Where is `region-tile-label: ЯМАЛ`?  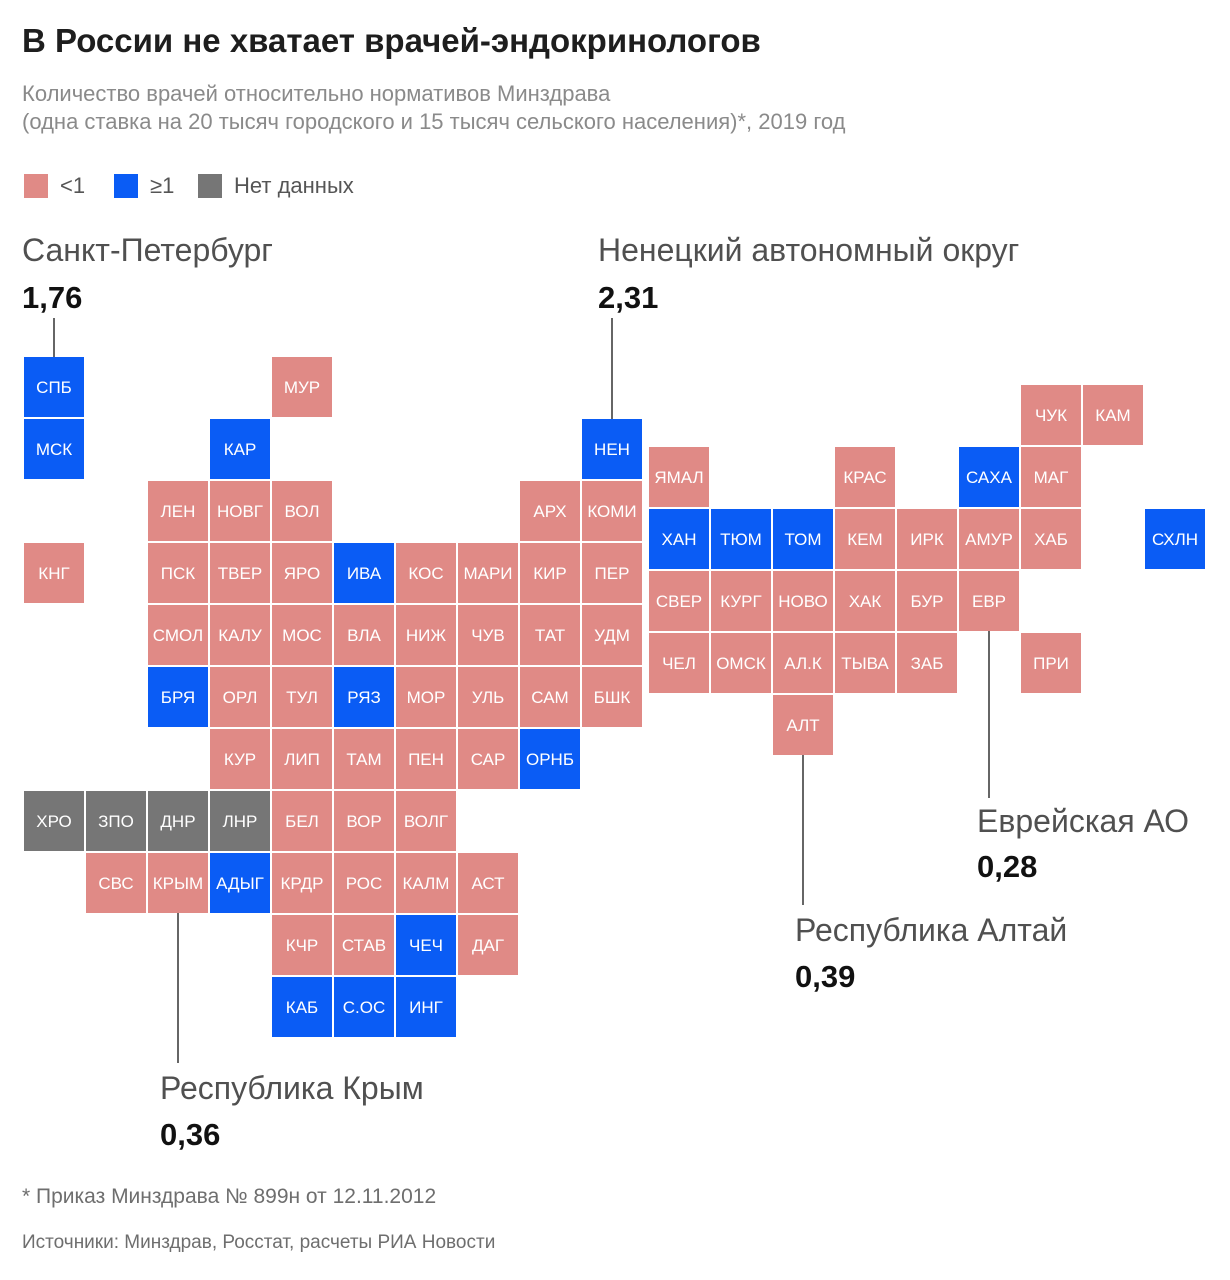
region-tile-label: ЯМАЛ is located at coordinates (678, 477).